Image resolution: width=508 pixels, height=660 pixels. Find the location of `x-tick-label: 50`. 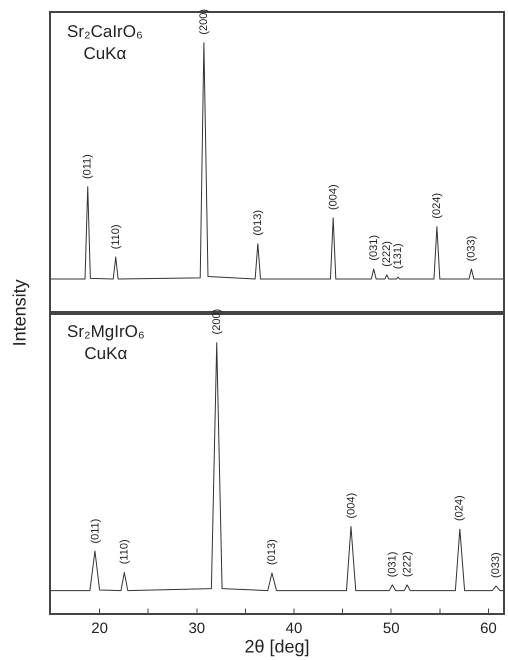

x-tick-label: 50 is located at coordinates (391, 628).